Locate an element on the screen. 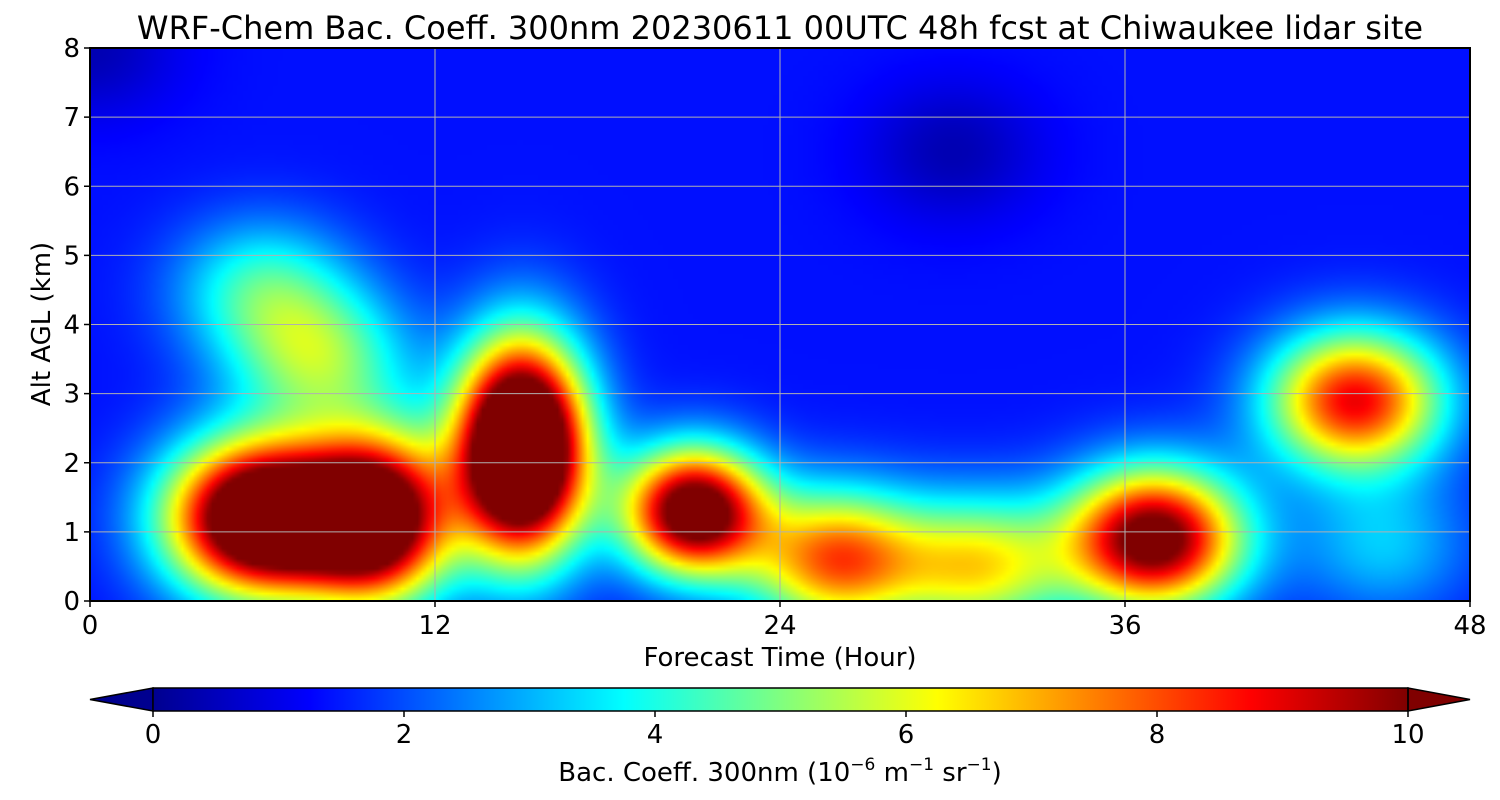 The image size is (1500, 800). colorbar-frame is located at coordinates (780, 699).